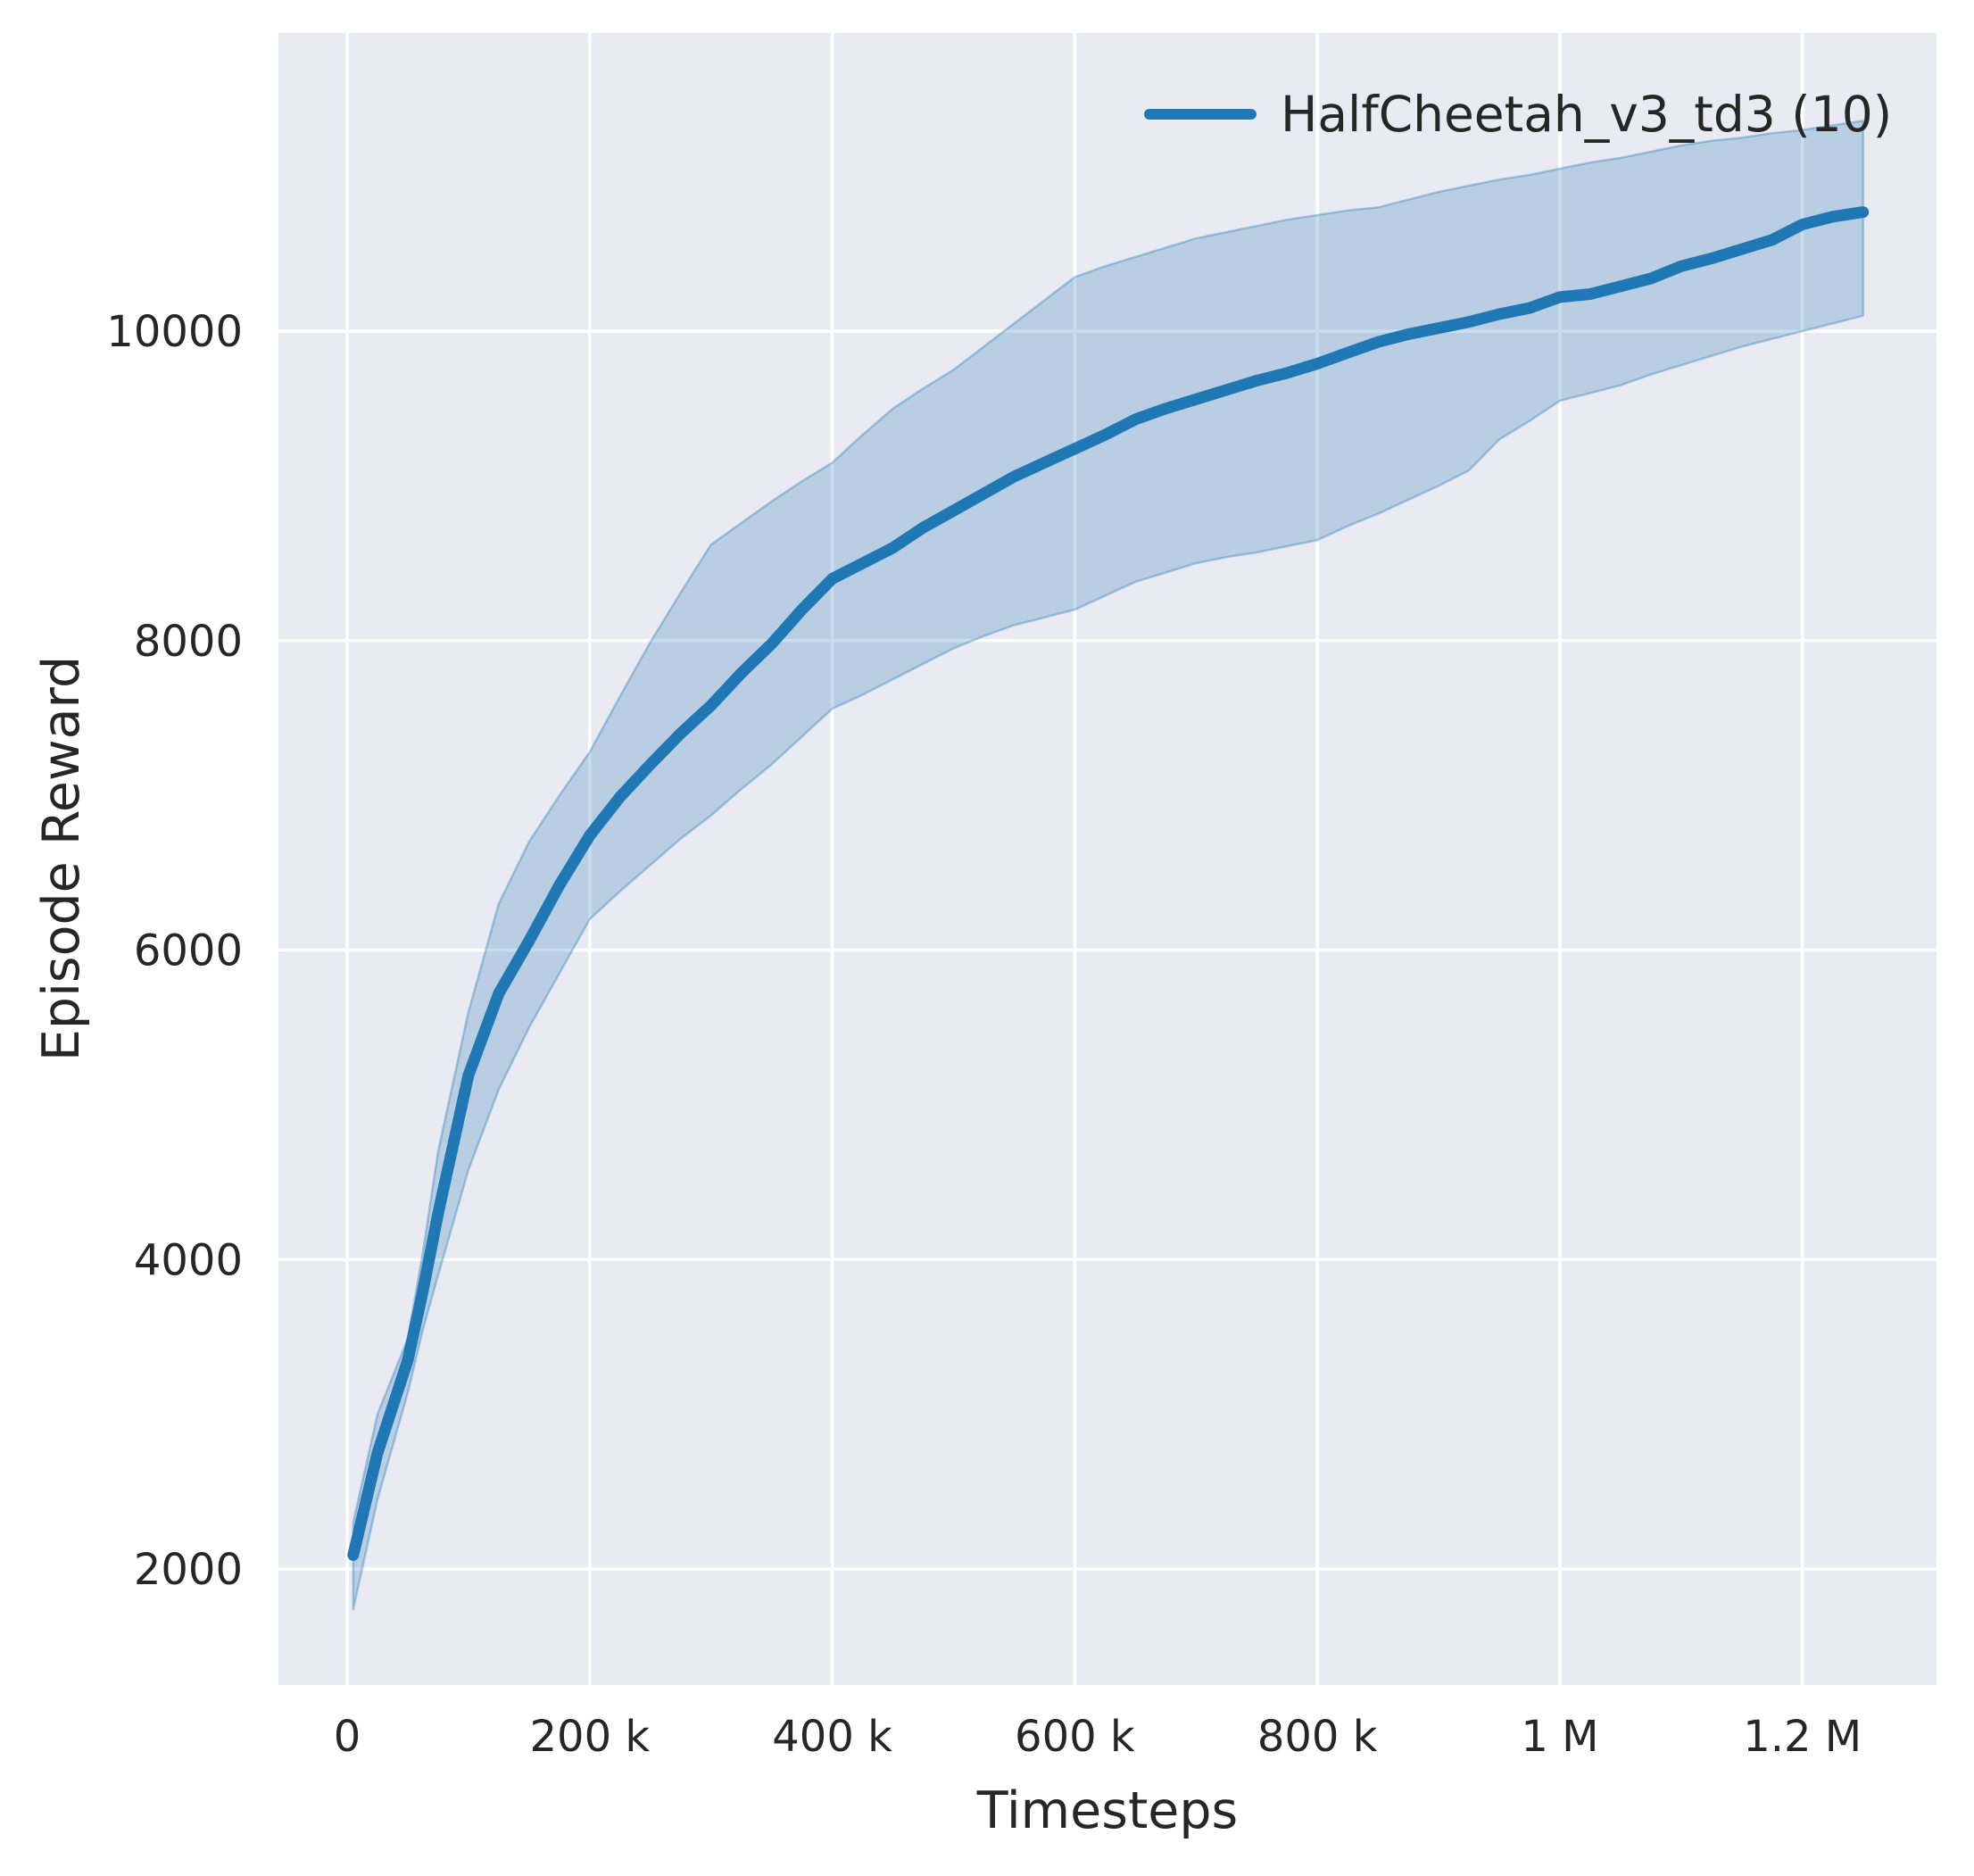  Describe the element at coordinates (189, 1260) in the screenshot. I see `y-tick-label: 4000` at that location.